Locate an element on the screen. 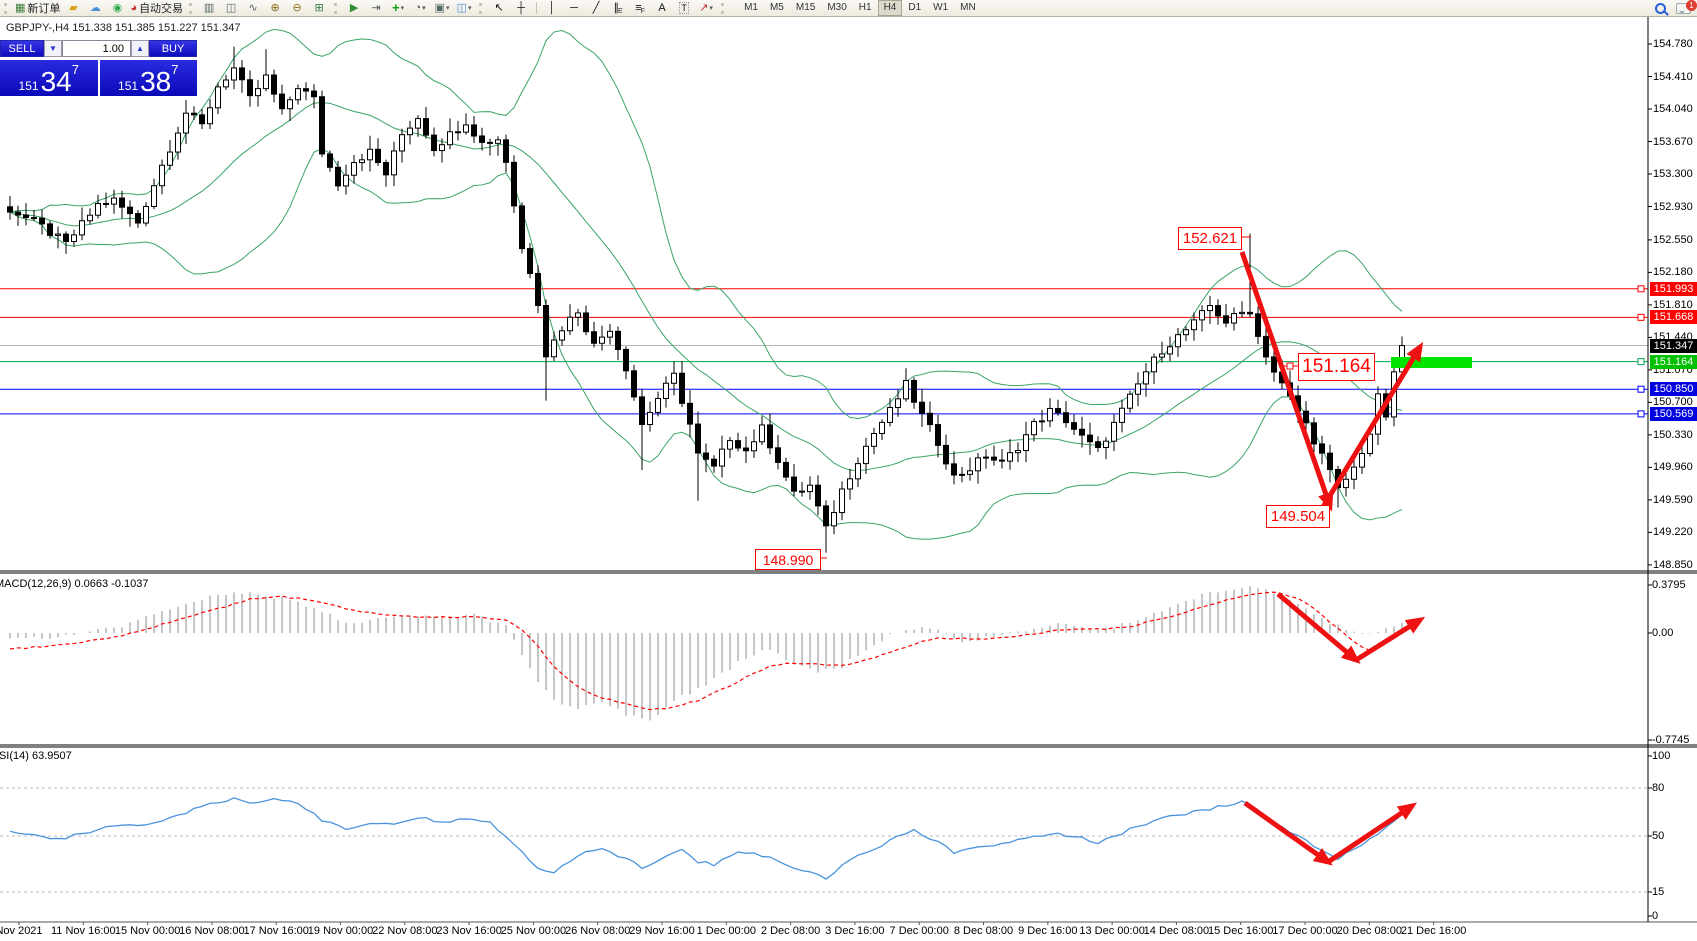 The image size is (1697, 941). timeframe-button-d1: D1 is located at coordinates (915, 7).